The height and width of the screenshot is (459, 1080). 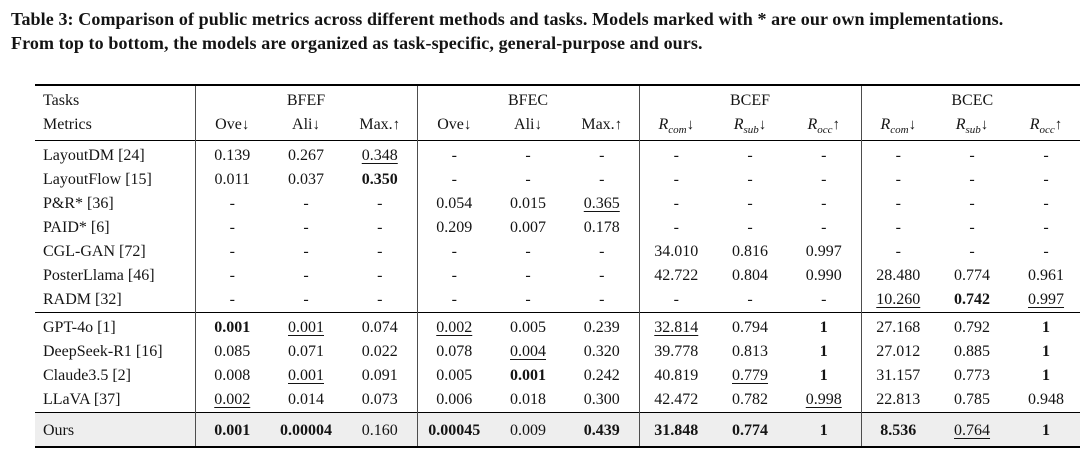 What do you see at coordinates (306, 351) in the screenshot?
I see `value-cell: 0.071` at bounding box center [306, 351].